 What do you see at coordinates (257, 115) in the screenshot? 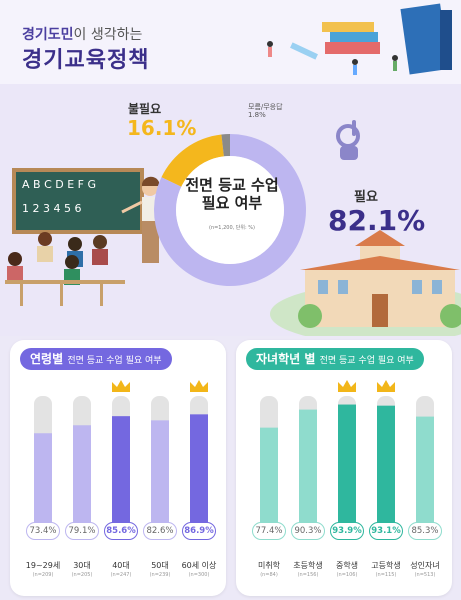
I see `unknown-value: 1.8%` at bounding box center [257, 115].